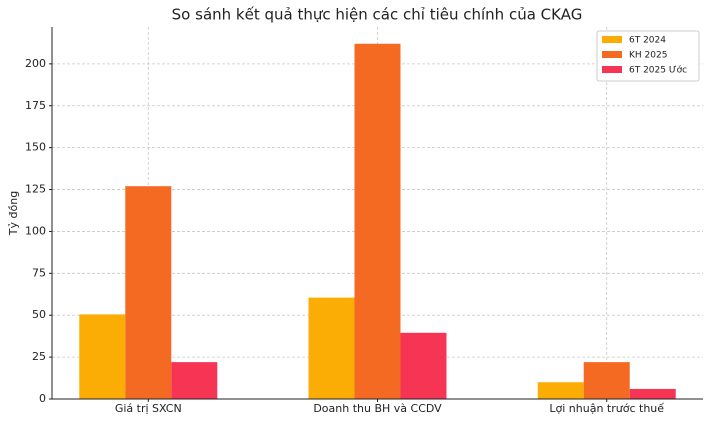 This screenshot has height=427, width=710. What do you see at coordinates (39, 272) in the screenshot?
I see `y-tick-label: 75` at bounding box center [39, 272].